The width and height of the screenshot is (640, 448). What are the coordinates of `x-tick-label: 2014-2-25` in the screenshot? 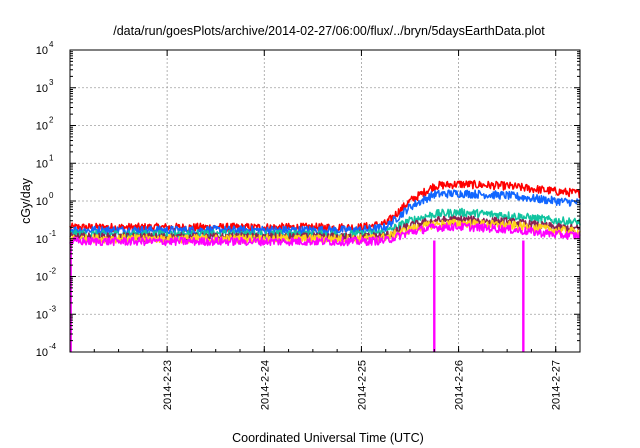 It's located at (362, 385).